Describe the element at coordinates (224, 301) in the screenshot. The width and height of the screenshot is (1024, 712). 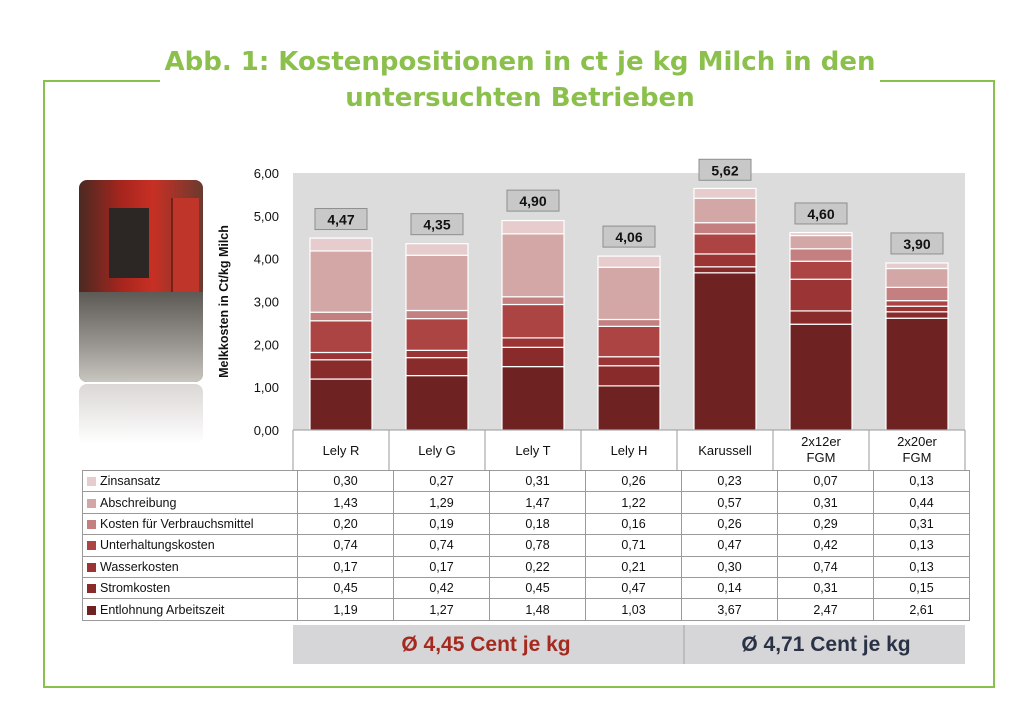
I see `y-axis-label: Melkkosten in Ct/kg Milch` at that location.